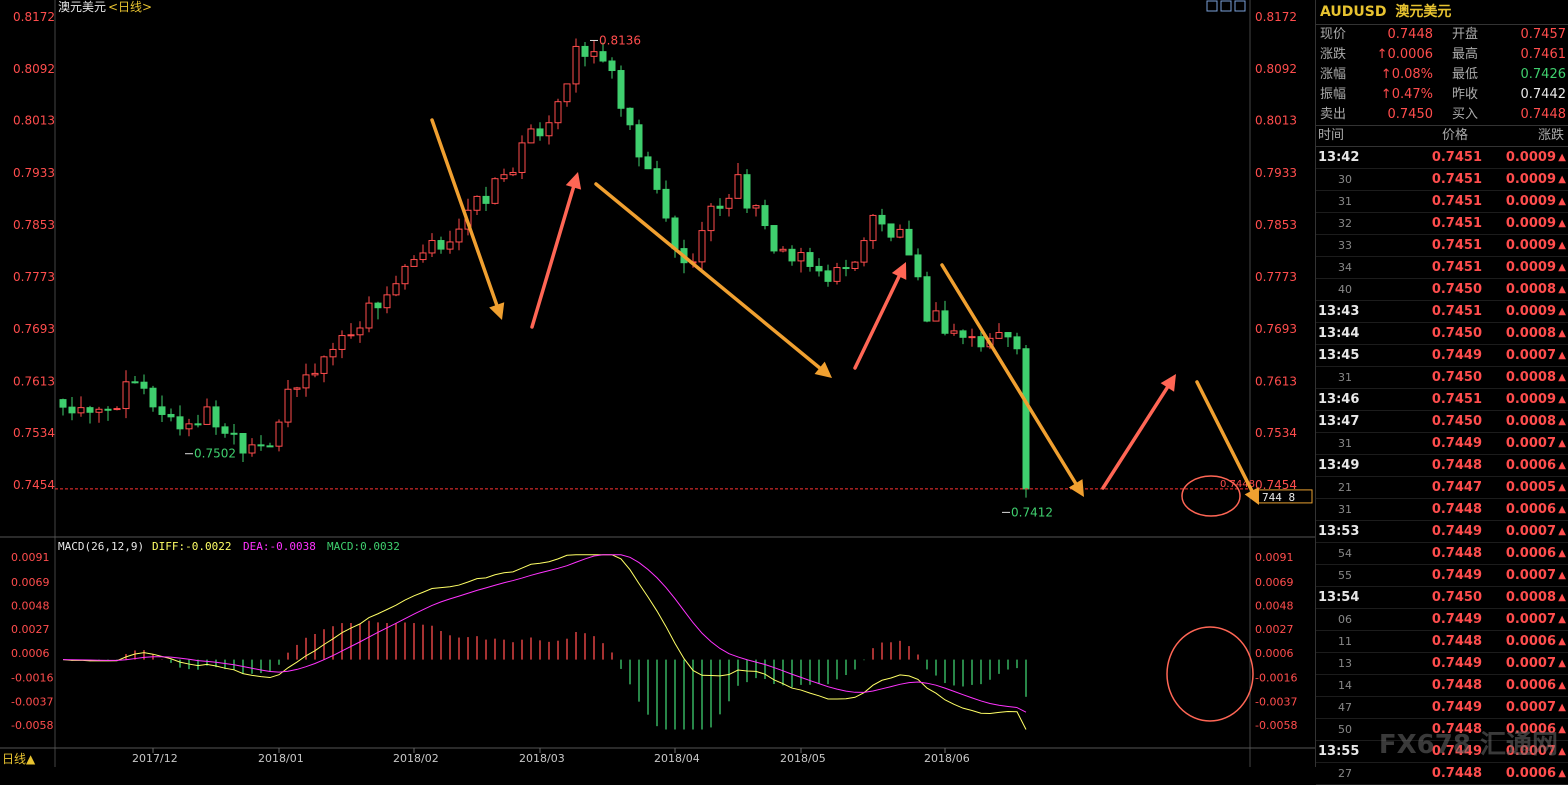  I want to click on tick-row: 13:49 0.7448 0.0006 ▲, so click(1442, 466).